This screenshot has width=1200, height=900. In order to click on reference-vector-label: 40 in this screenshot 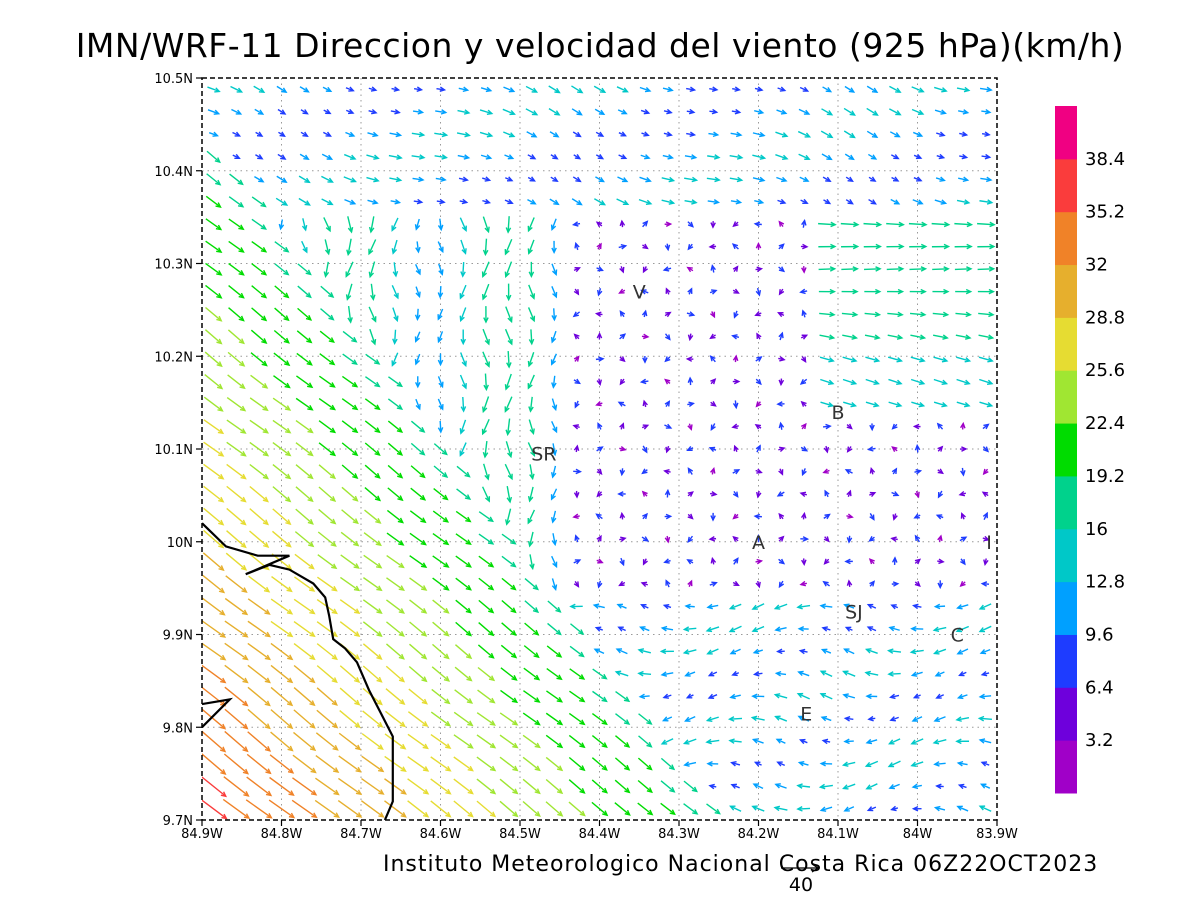, I will do `click(801, 885)`.